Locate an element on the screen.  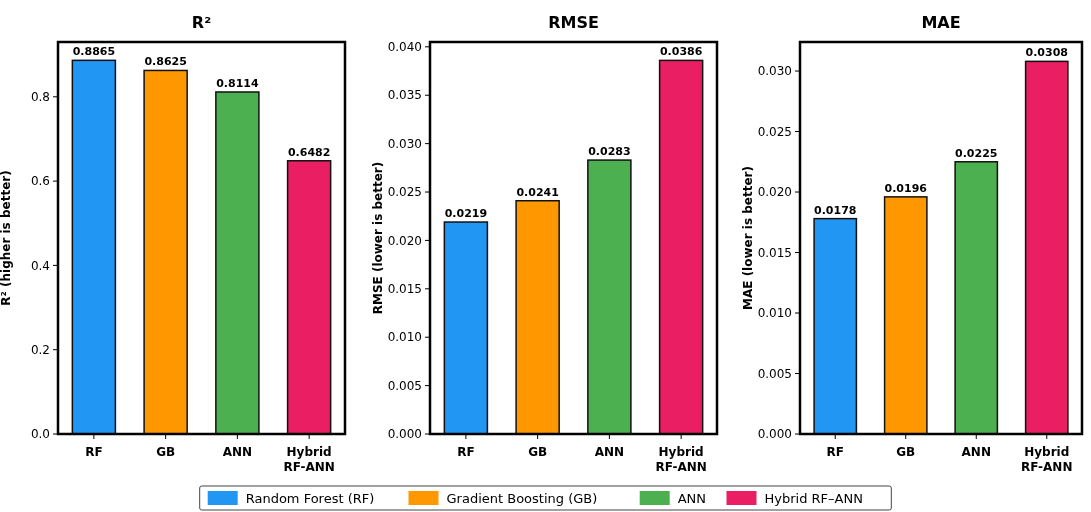
y-axis-title: MAE (lower is better) is located at coordinates (748, 238).